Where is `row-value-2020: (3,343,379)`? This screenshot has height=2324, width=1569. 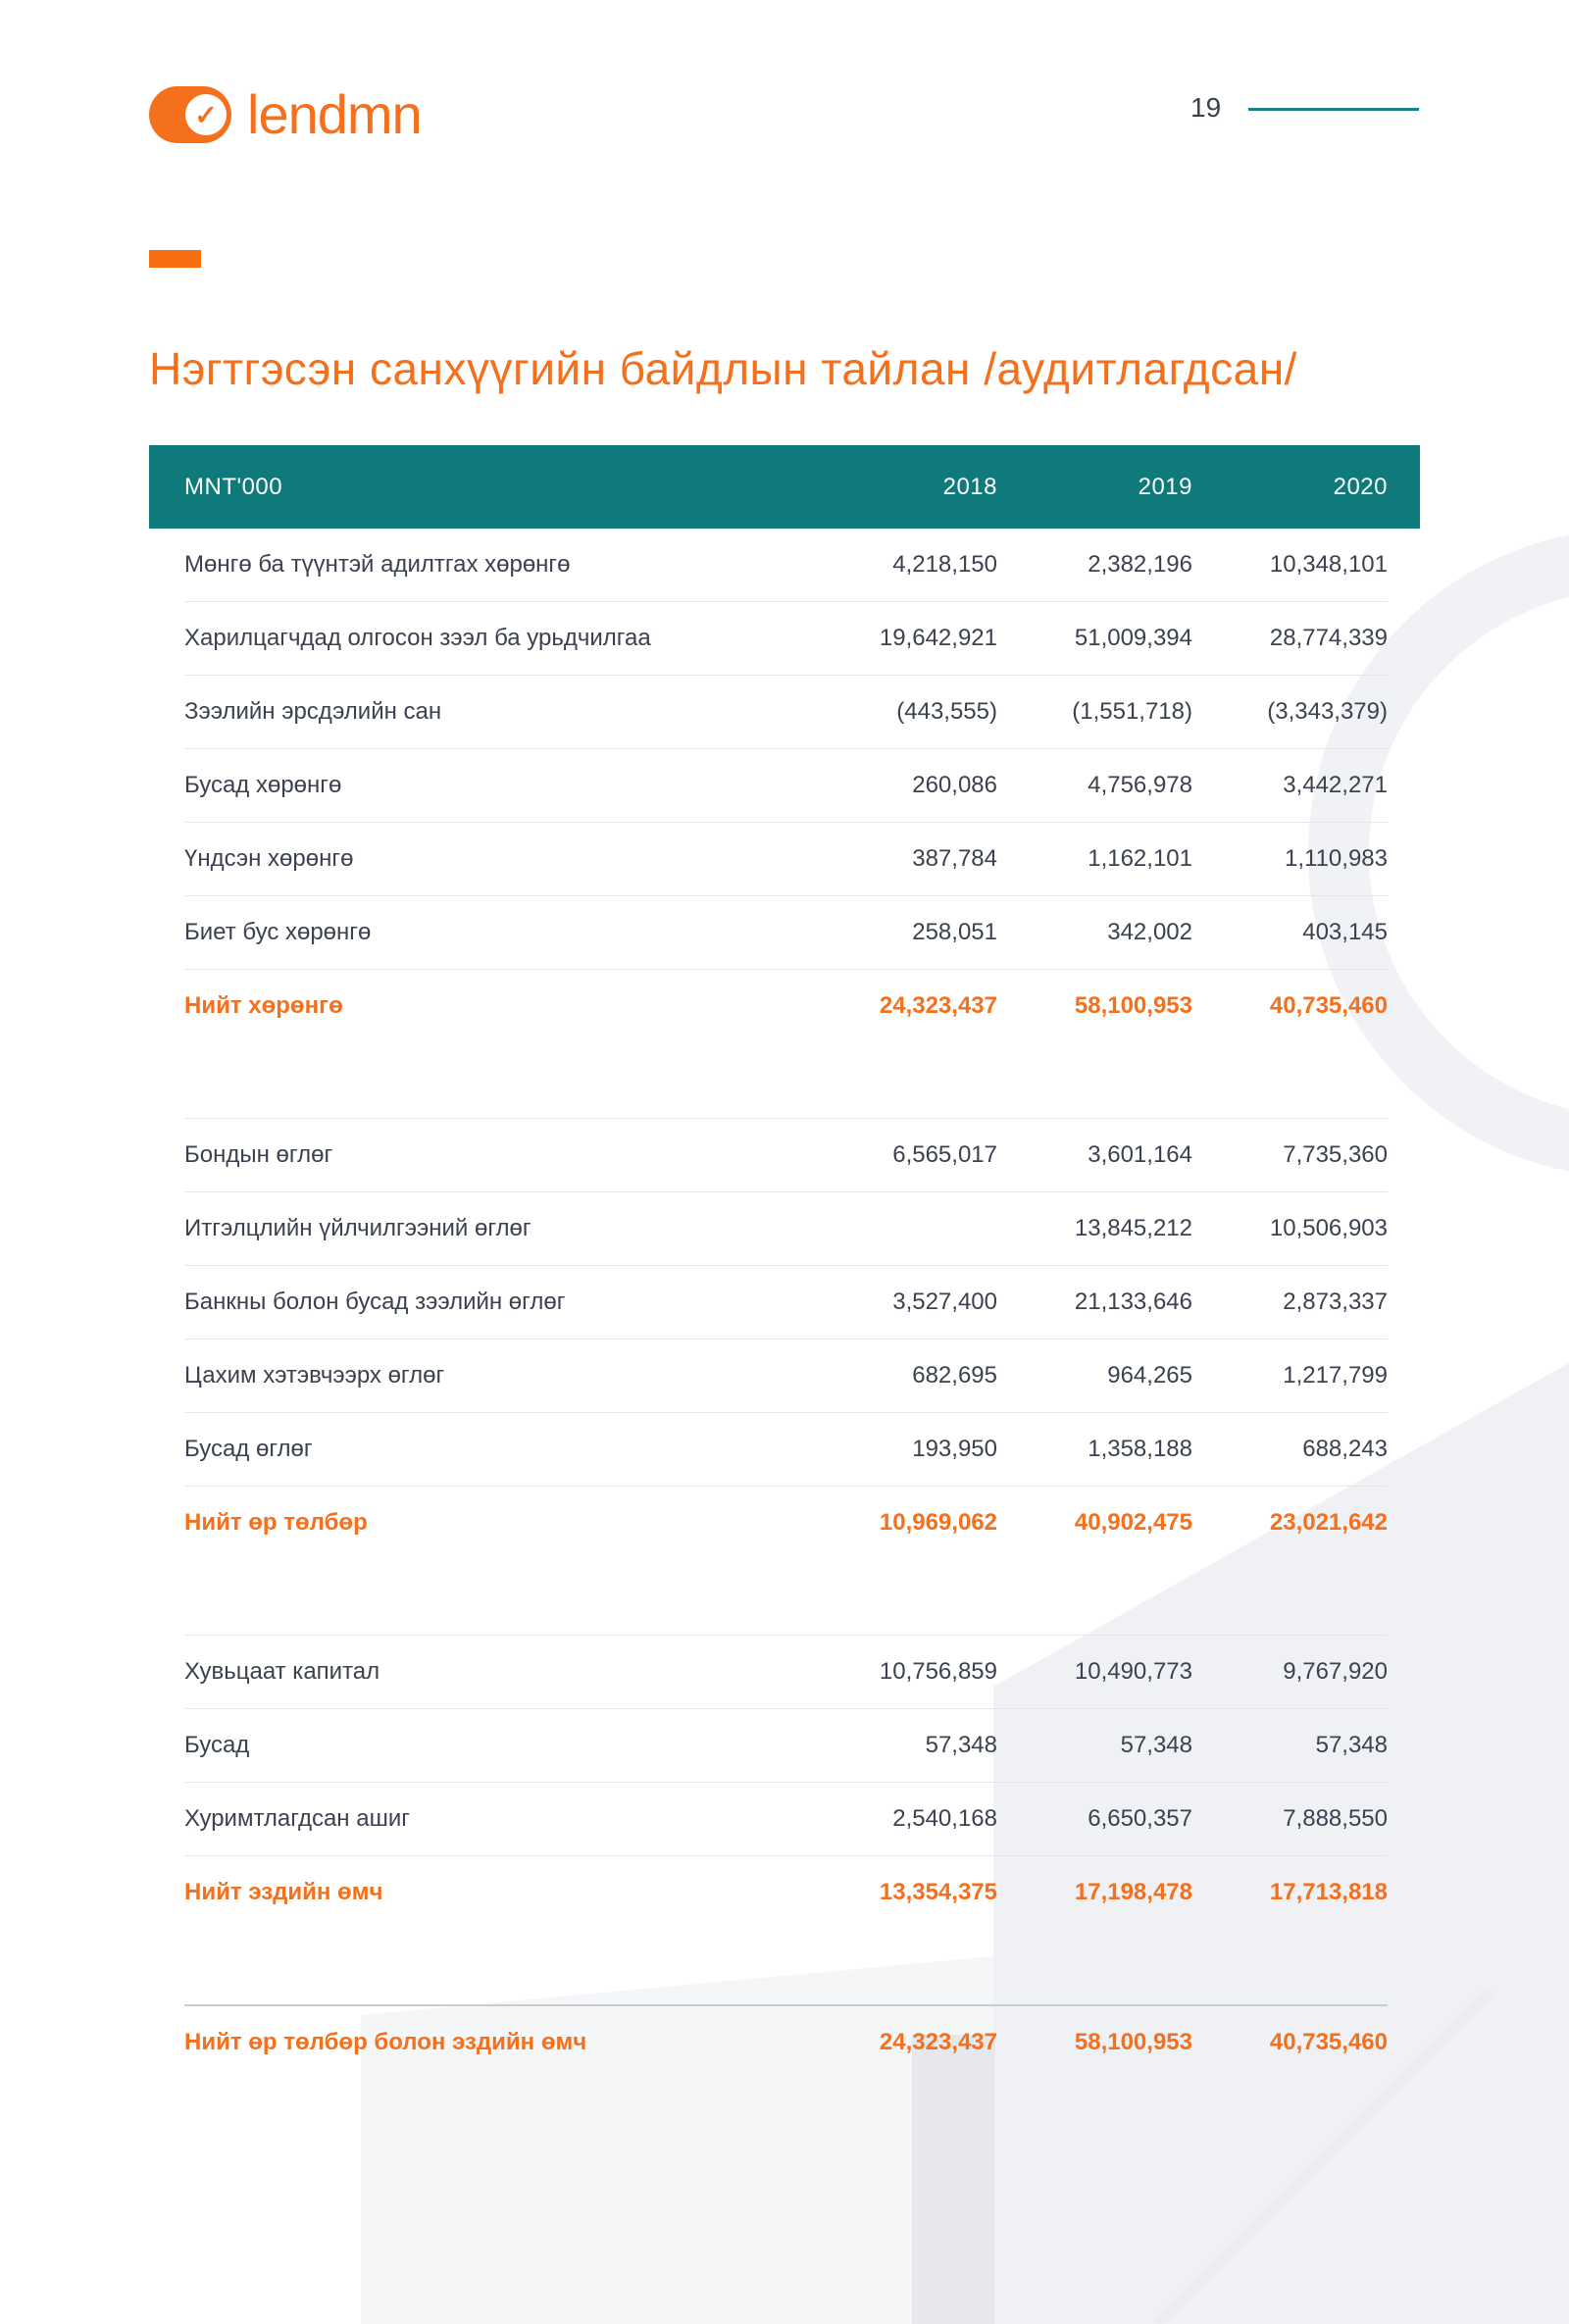 row-value-2020: (3,343,379) is located at coordinates (1327, 711).